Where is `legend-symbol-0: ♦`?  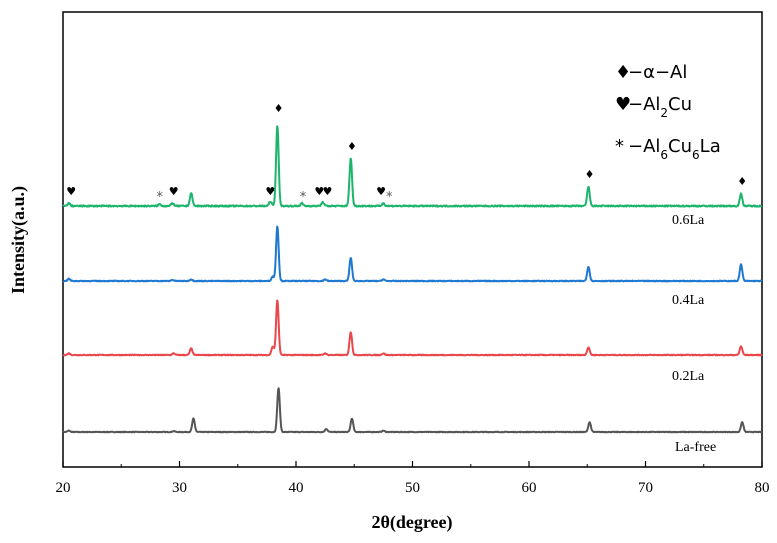 legend-symbol-0: ♦ is located at coordinates (623, 72).